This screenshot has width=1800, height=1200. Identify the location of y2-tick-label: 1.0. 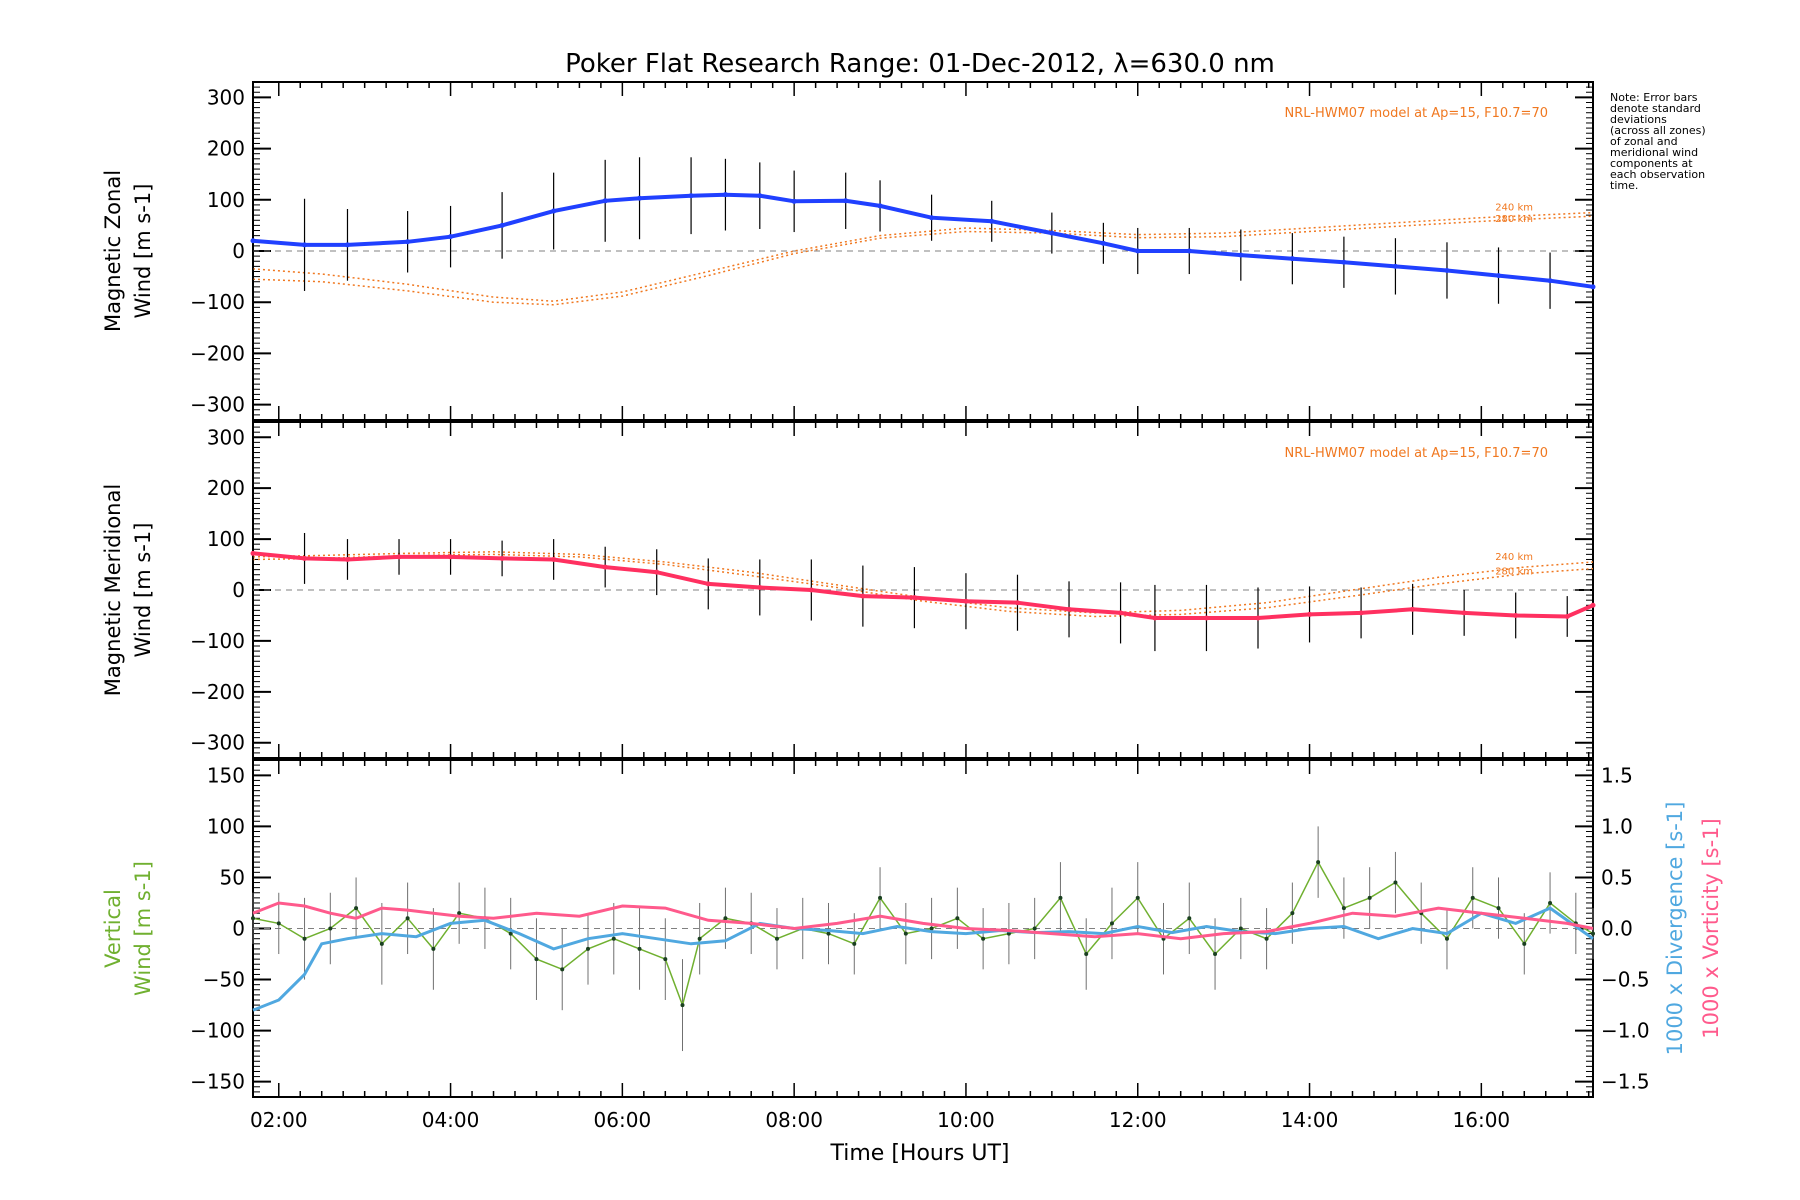
(1617, 826).